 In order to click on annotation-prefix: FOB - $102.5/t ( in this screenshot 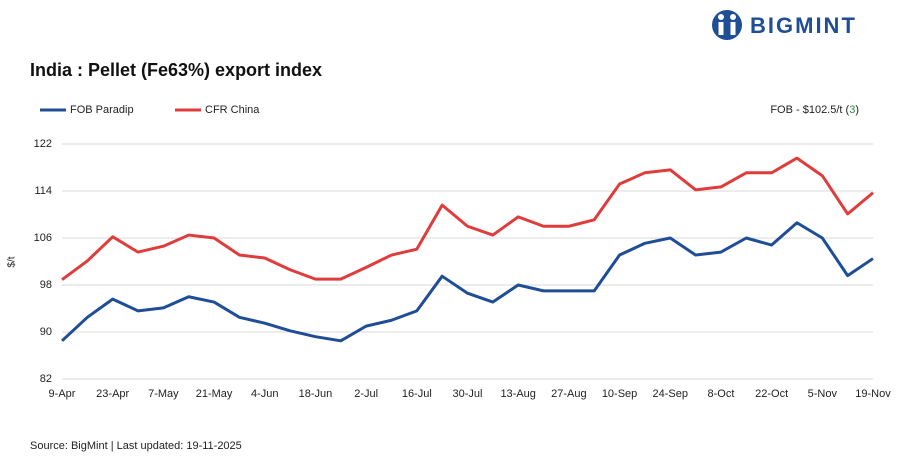, I will do `click(809, 110)`.